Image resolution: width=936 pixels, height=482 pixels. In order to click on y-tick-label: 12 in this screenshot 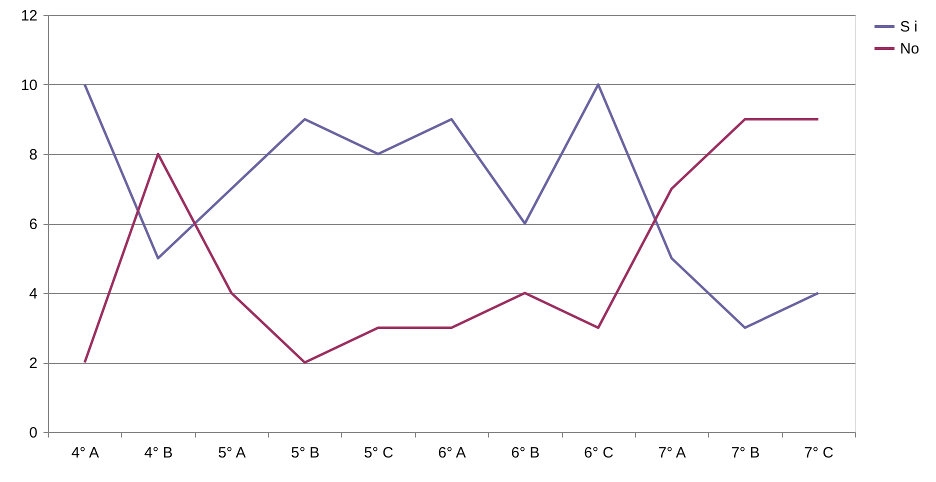, I will do `click(29, 16)`.